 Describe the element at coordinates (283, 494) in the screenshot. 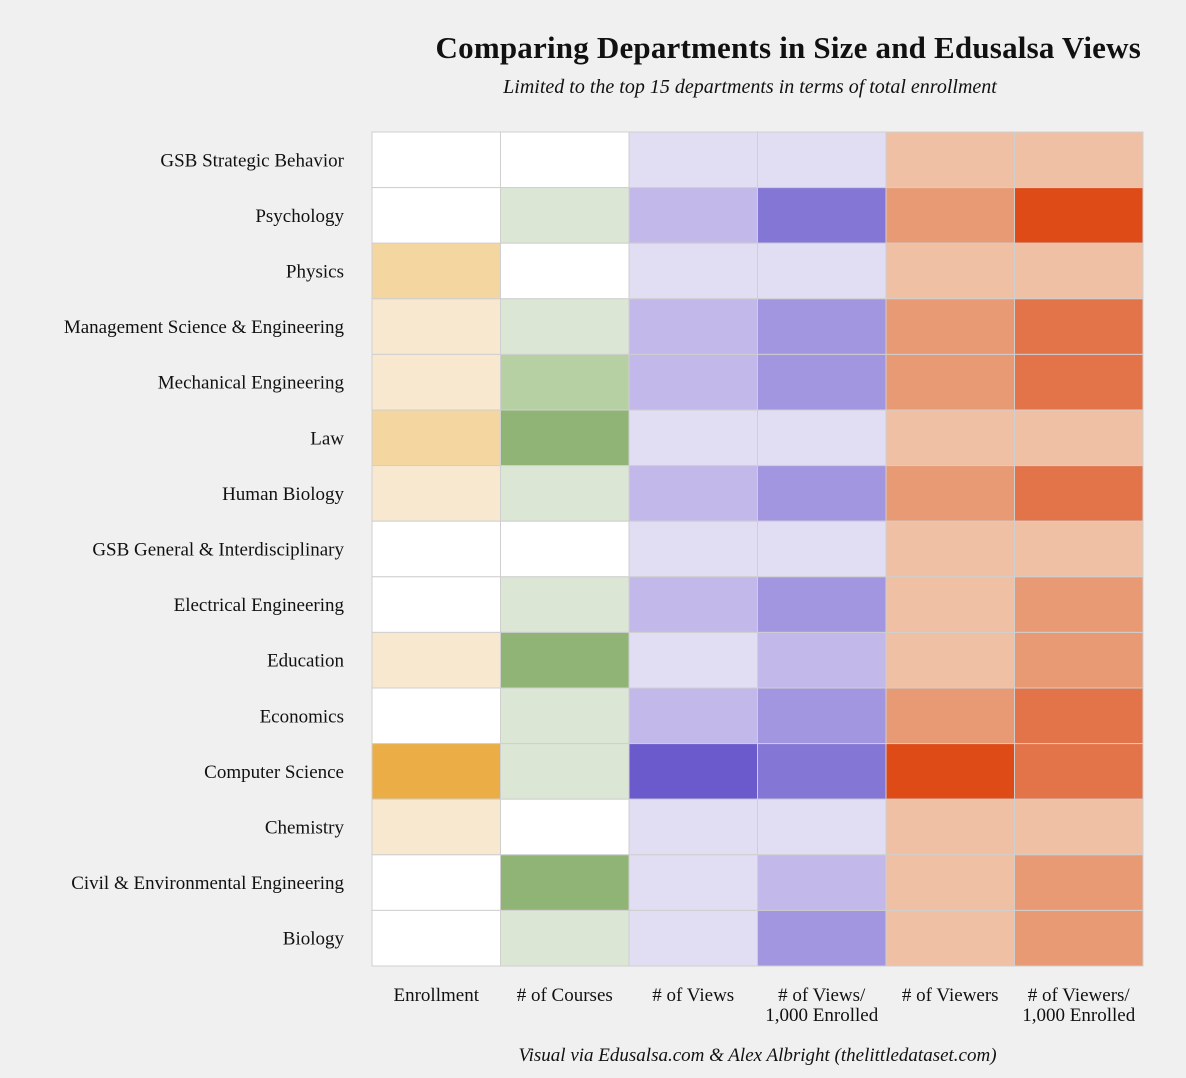

I see `row-label: Human Biology` at that location.